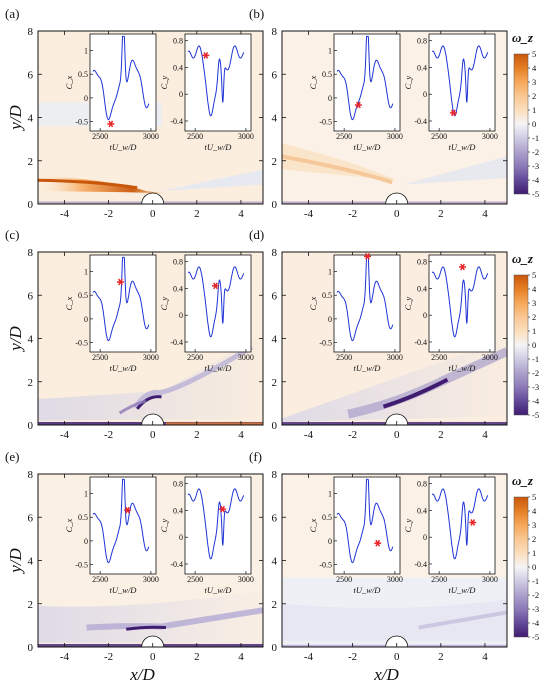  What do you see at coordinates (206, 92) in the screenshot?
I see `inset-cy: 2500 3000 0.8 0.4 0 -0.4 C_y tU_w/D` at bounding box center [206, 92].